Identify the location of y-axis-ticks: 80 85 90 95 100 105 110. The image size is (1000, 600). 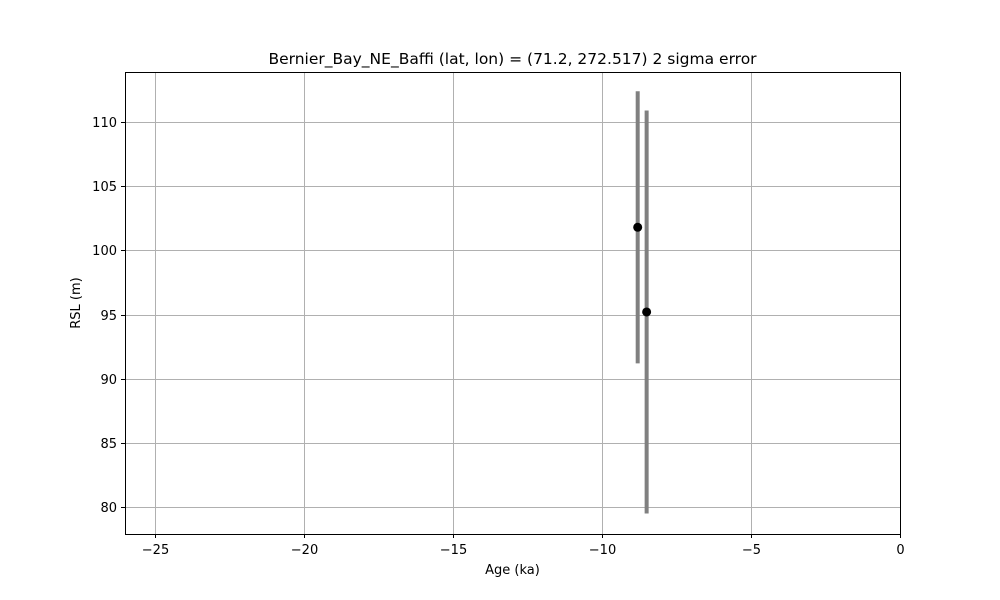
(108, 316).